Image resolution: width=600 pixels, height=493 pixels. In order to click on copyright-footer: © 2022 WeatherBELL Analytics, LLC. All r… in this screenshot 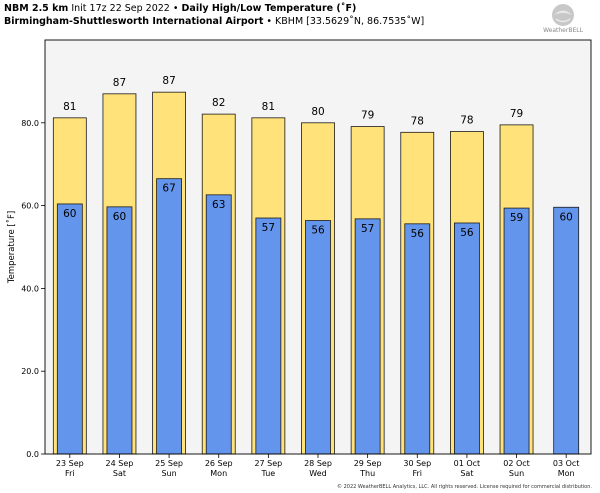, I will do `click(464, 487)`.